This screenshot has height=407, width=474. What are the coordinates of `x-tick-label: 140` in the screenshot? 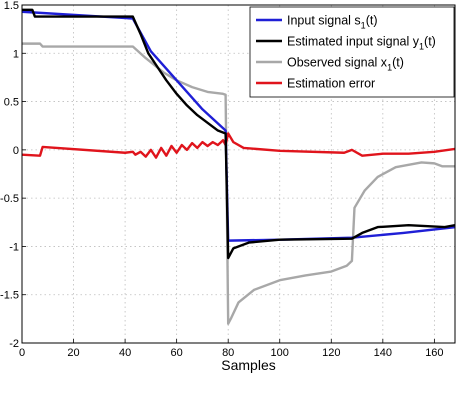 It's located at (383, 353).